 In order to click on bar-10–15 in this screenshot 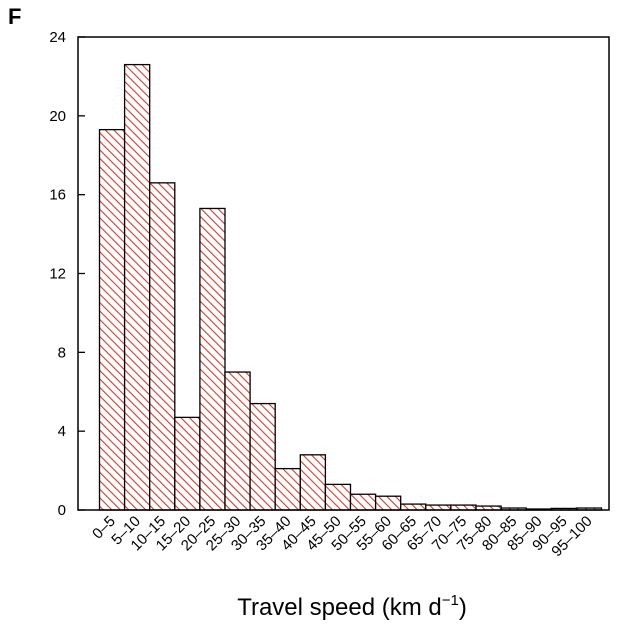, I will do `click(162, 346)`.